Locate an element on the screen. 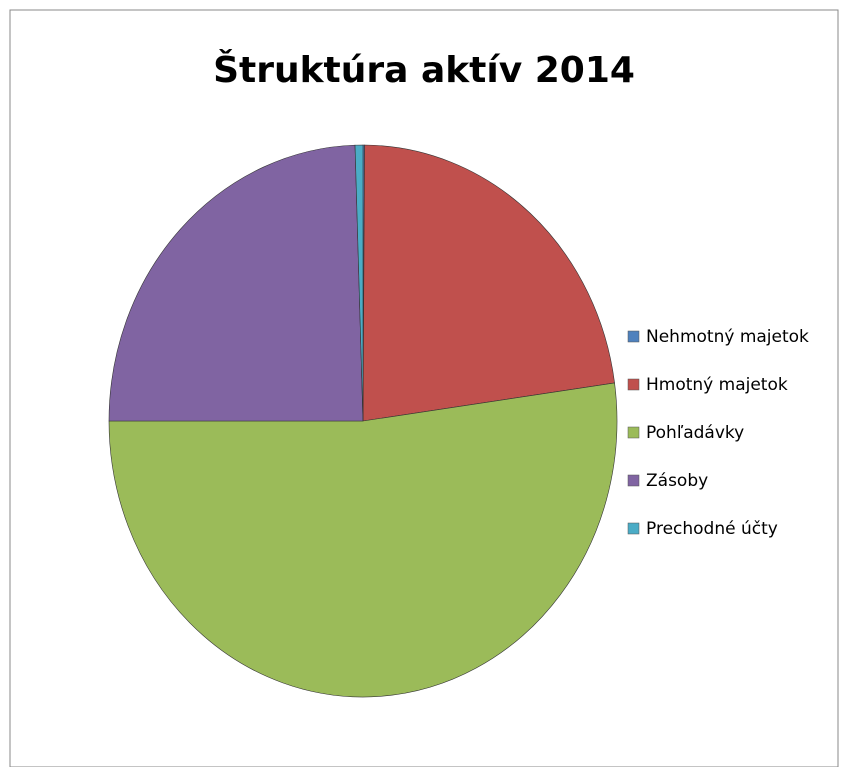 This screenshot has width=848, height=771. legend-label: Pohľadávky is located at coordinates (695, 433).